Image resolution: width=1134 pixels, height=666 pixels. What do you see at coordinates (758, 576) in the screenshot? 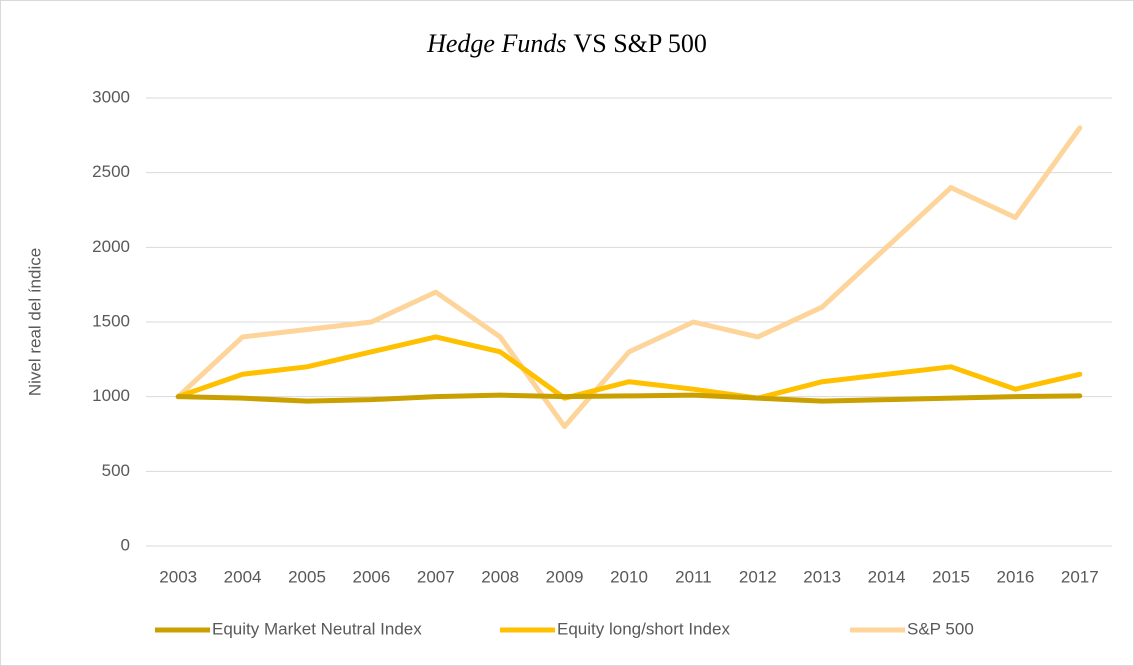
I see `x-tick-label: 2012` at bounding box center [758, 576].